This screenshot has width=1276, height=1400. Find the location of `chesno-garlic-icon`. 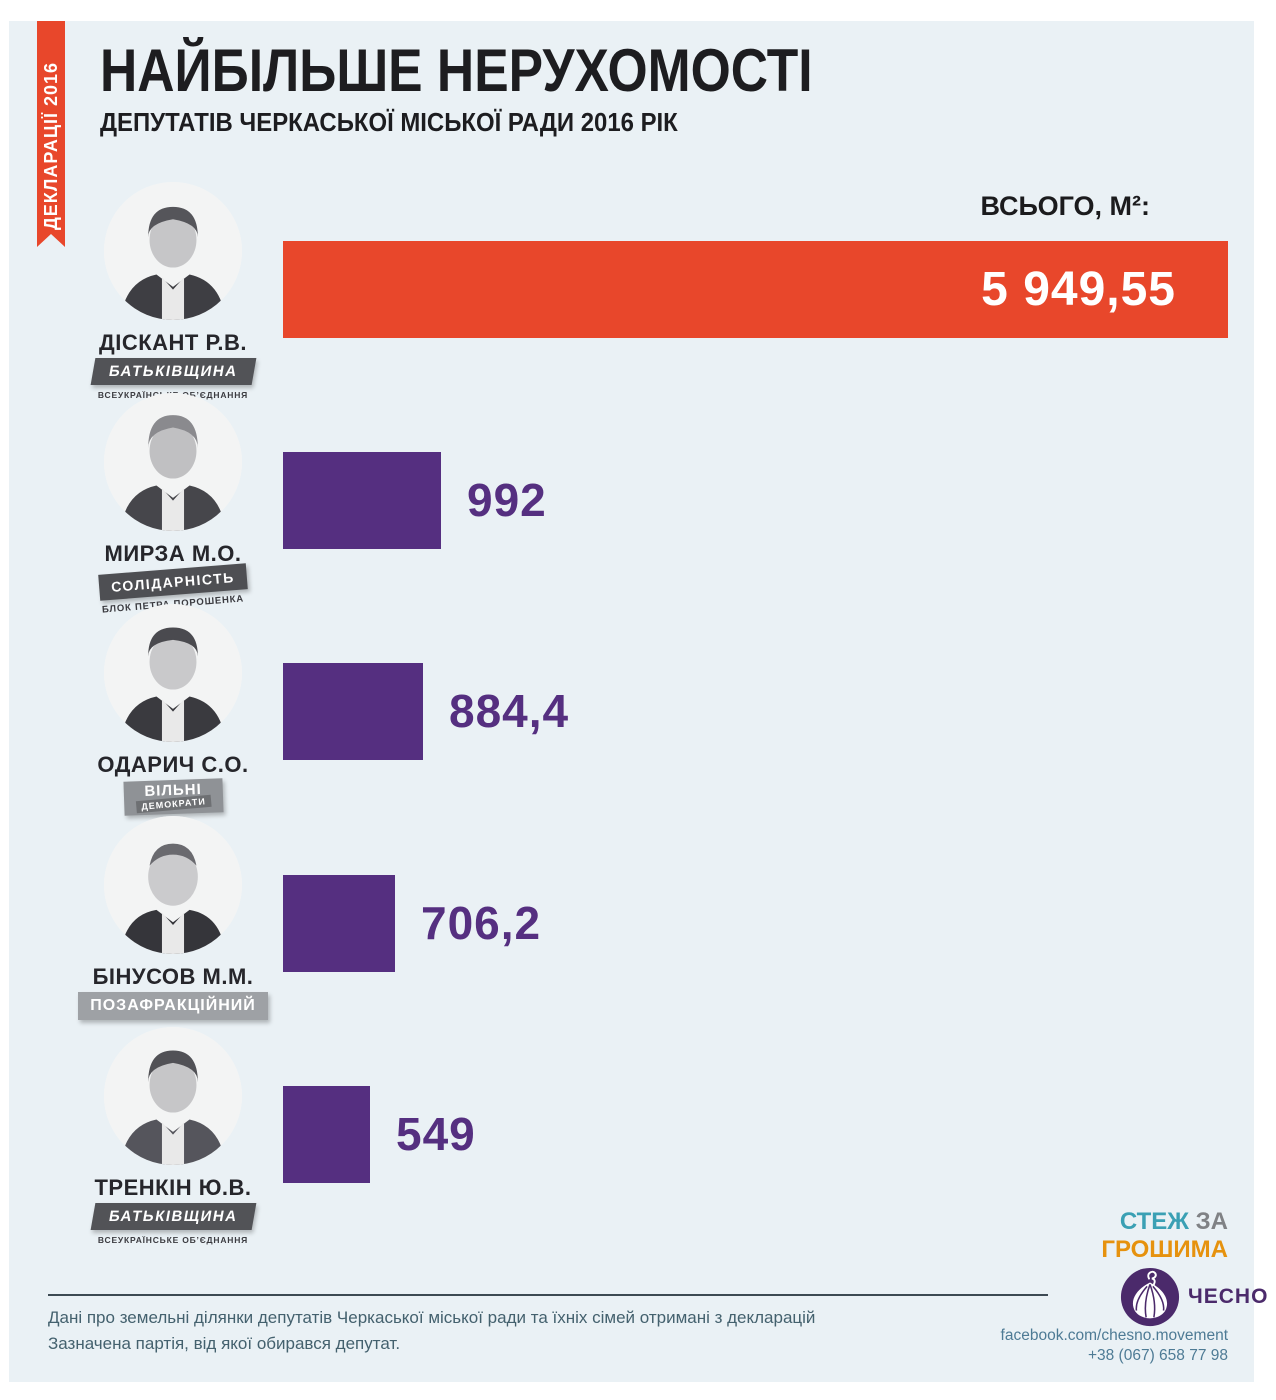

chesno-garlic-icon is located at coordinates (1150, 1297).